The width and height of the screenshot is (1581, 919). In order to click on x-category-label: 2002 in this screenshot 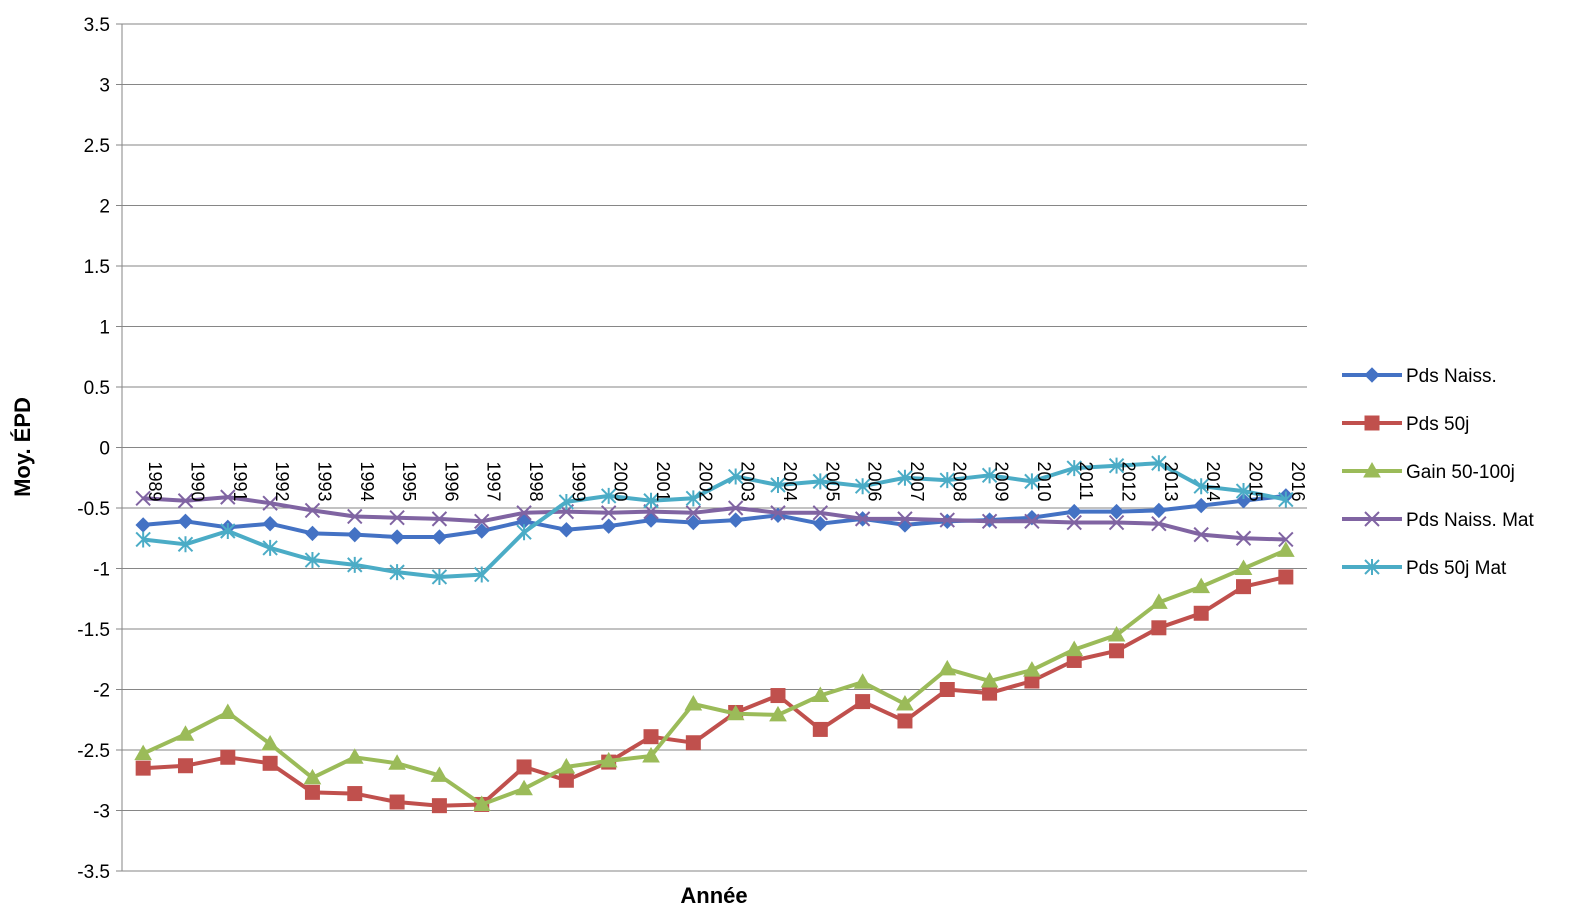, I will do `click(705, 482)`.